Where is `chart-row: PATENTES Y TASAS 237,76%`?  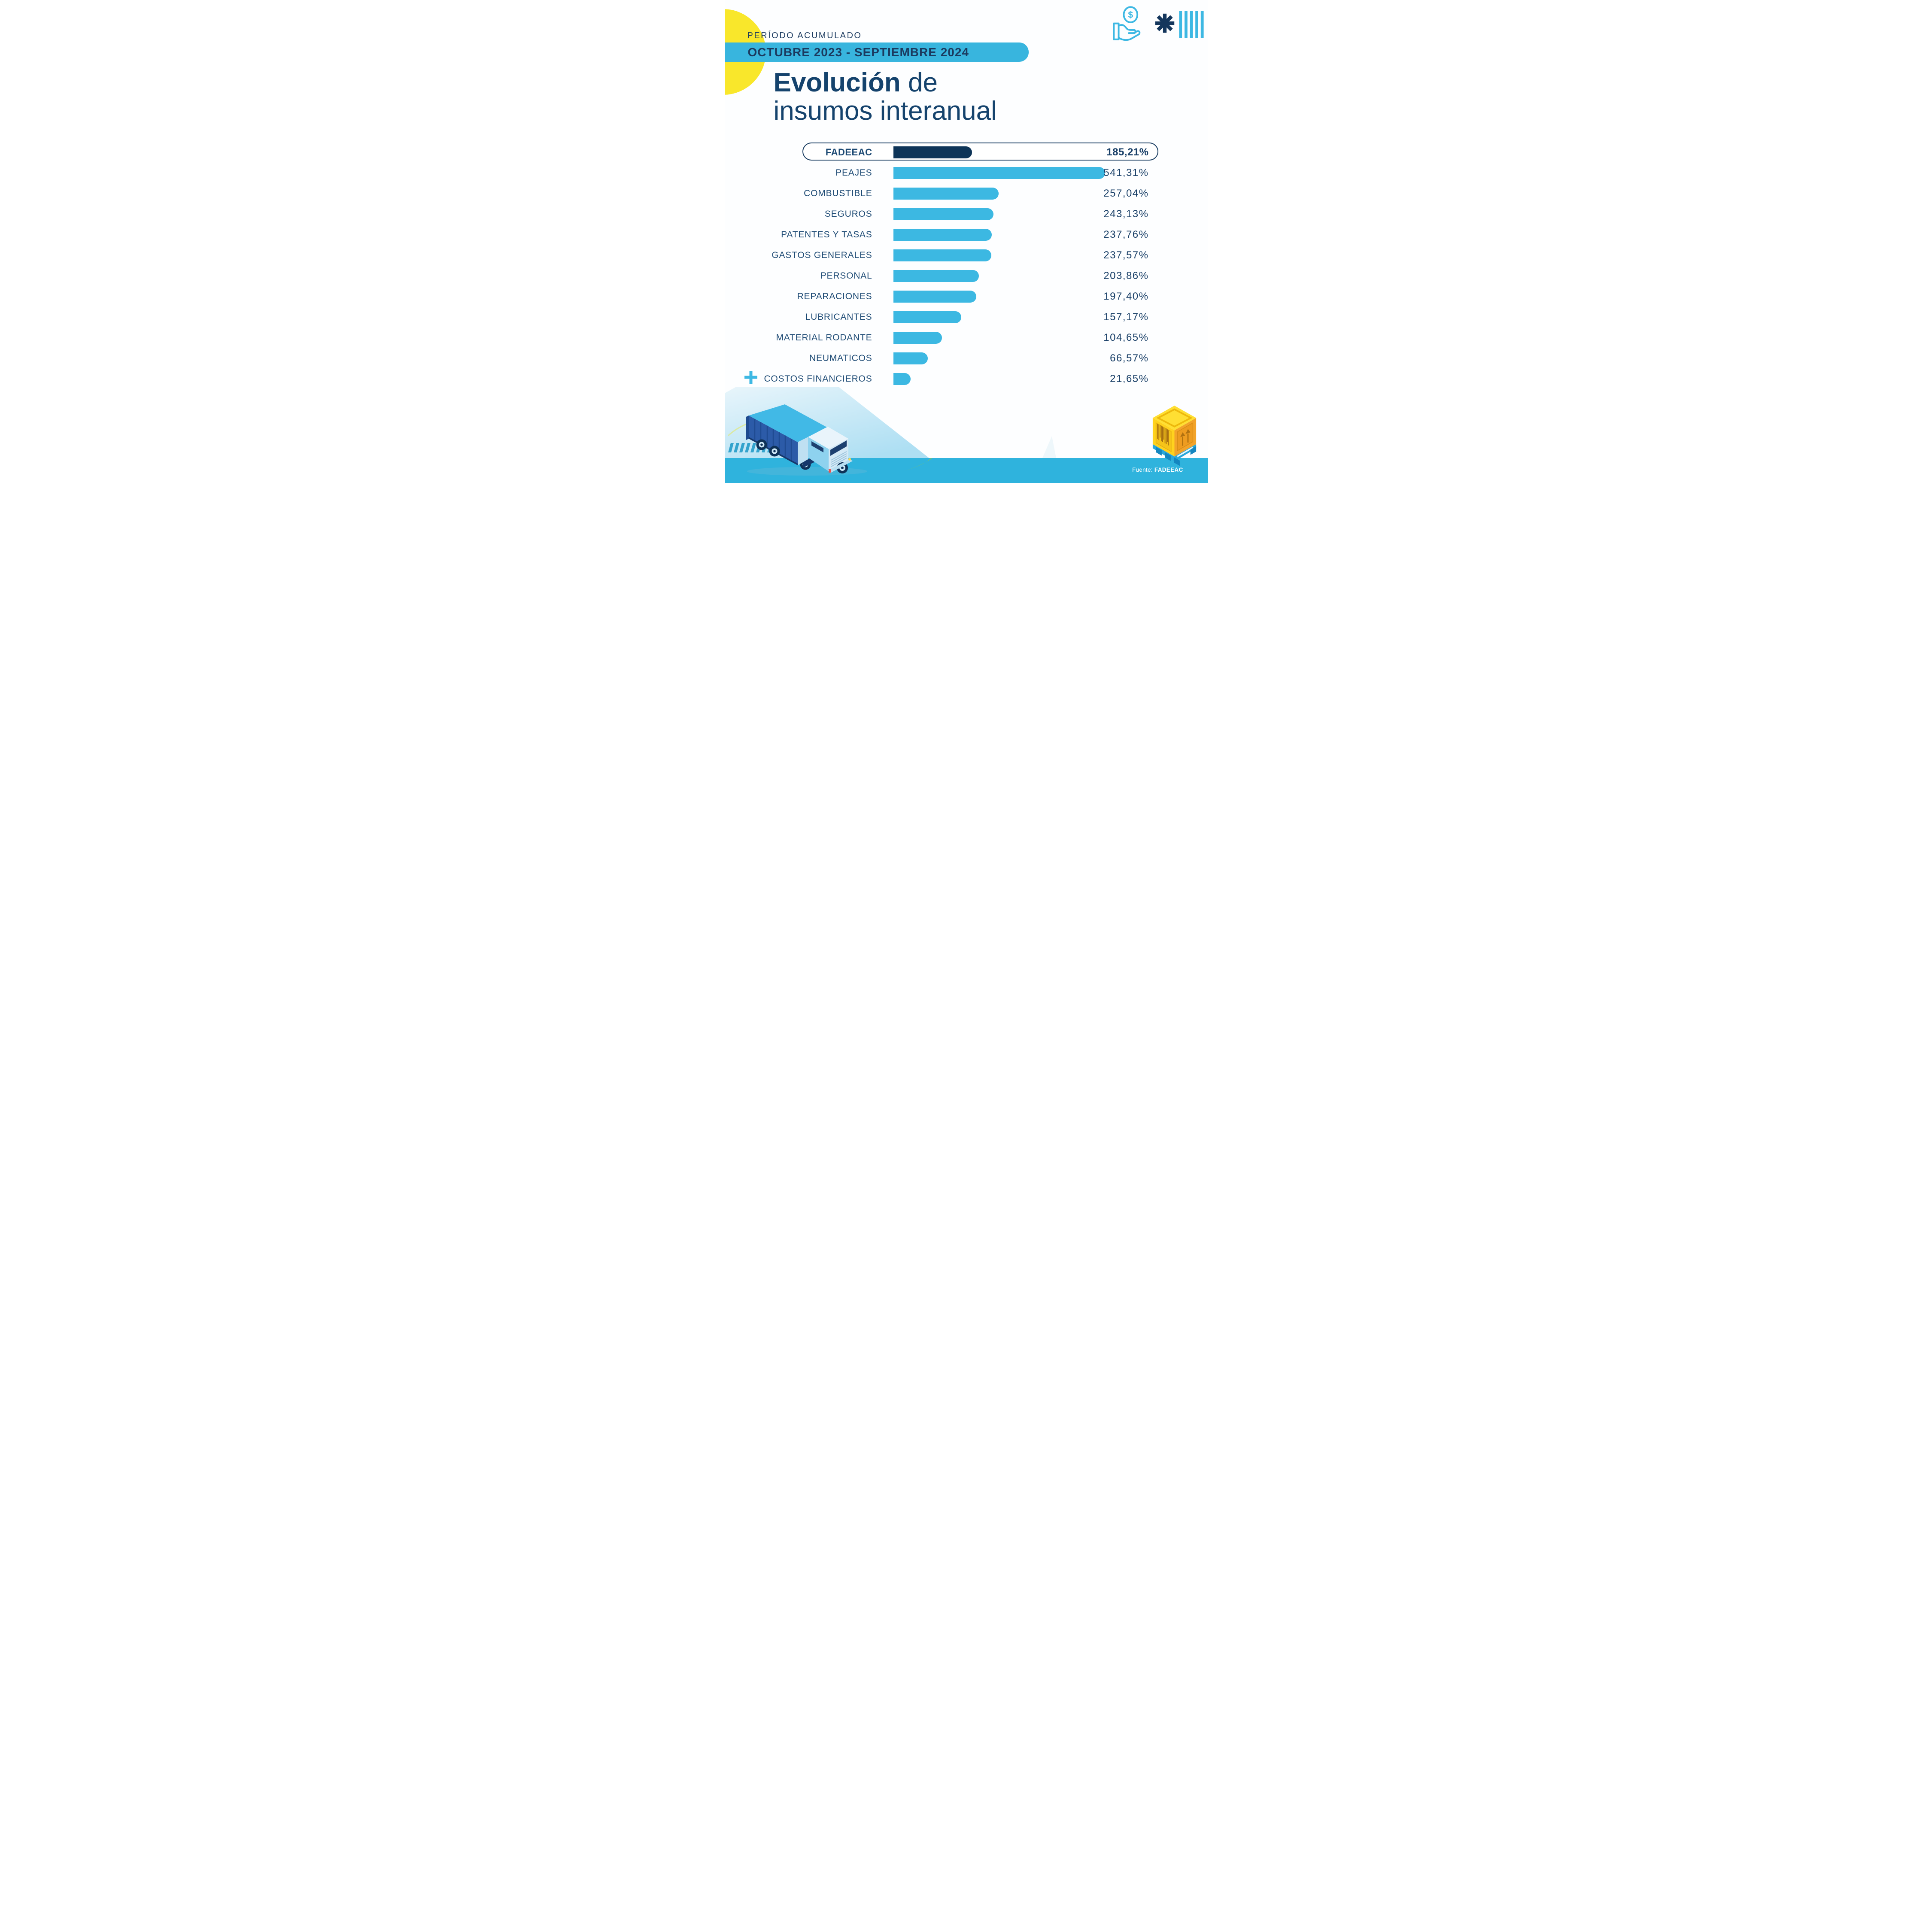 chart-row: PATENTES Y TASAS 237,76% is located at coordinates (966, 234).